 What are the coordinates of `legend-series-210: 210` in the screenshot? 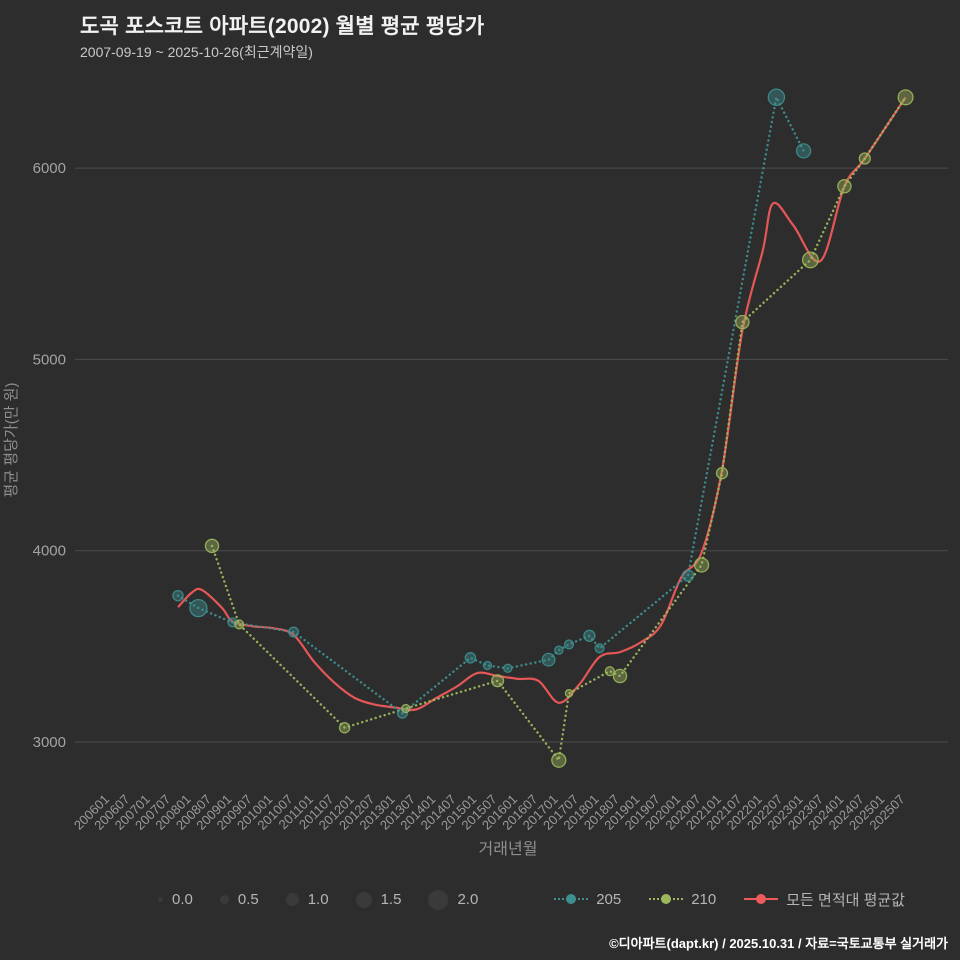 It's located at (682, 899).